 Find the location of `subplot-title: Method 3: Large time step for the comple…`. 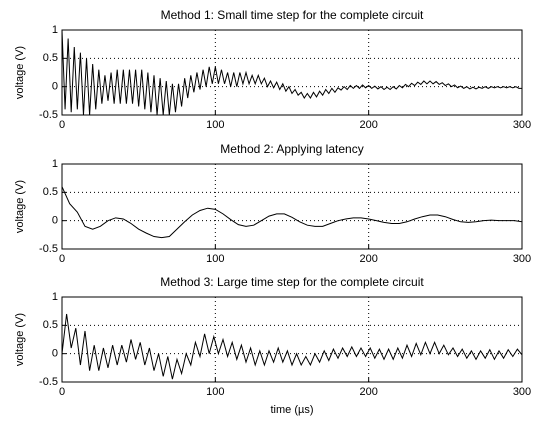

subplot-title: Method 3: Large time step for the comple… is located at coordinates (292, 282).